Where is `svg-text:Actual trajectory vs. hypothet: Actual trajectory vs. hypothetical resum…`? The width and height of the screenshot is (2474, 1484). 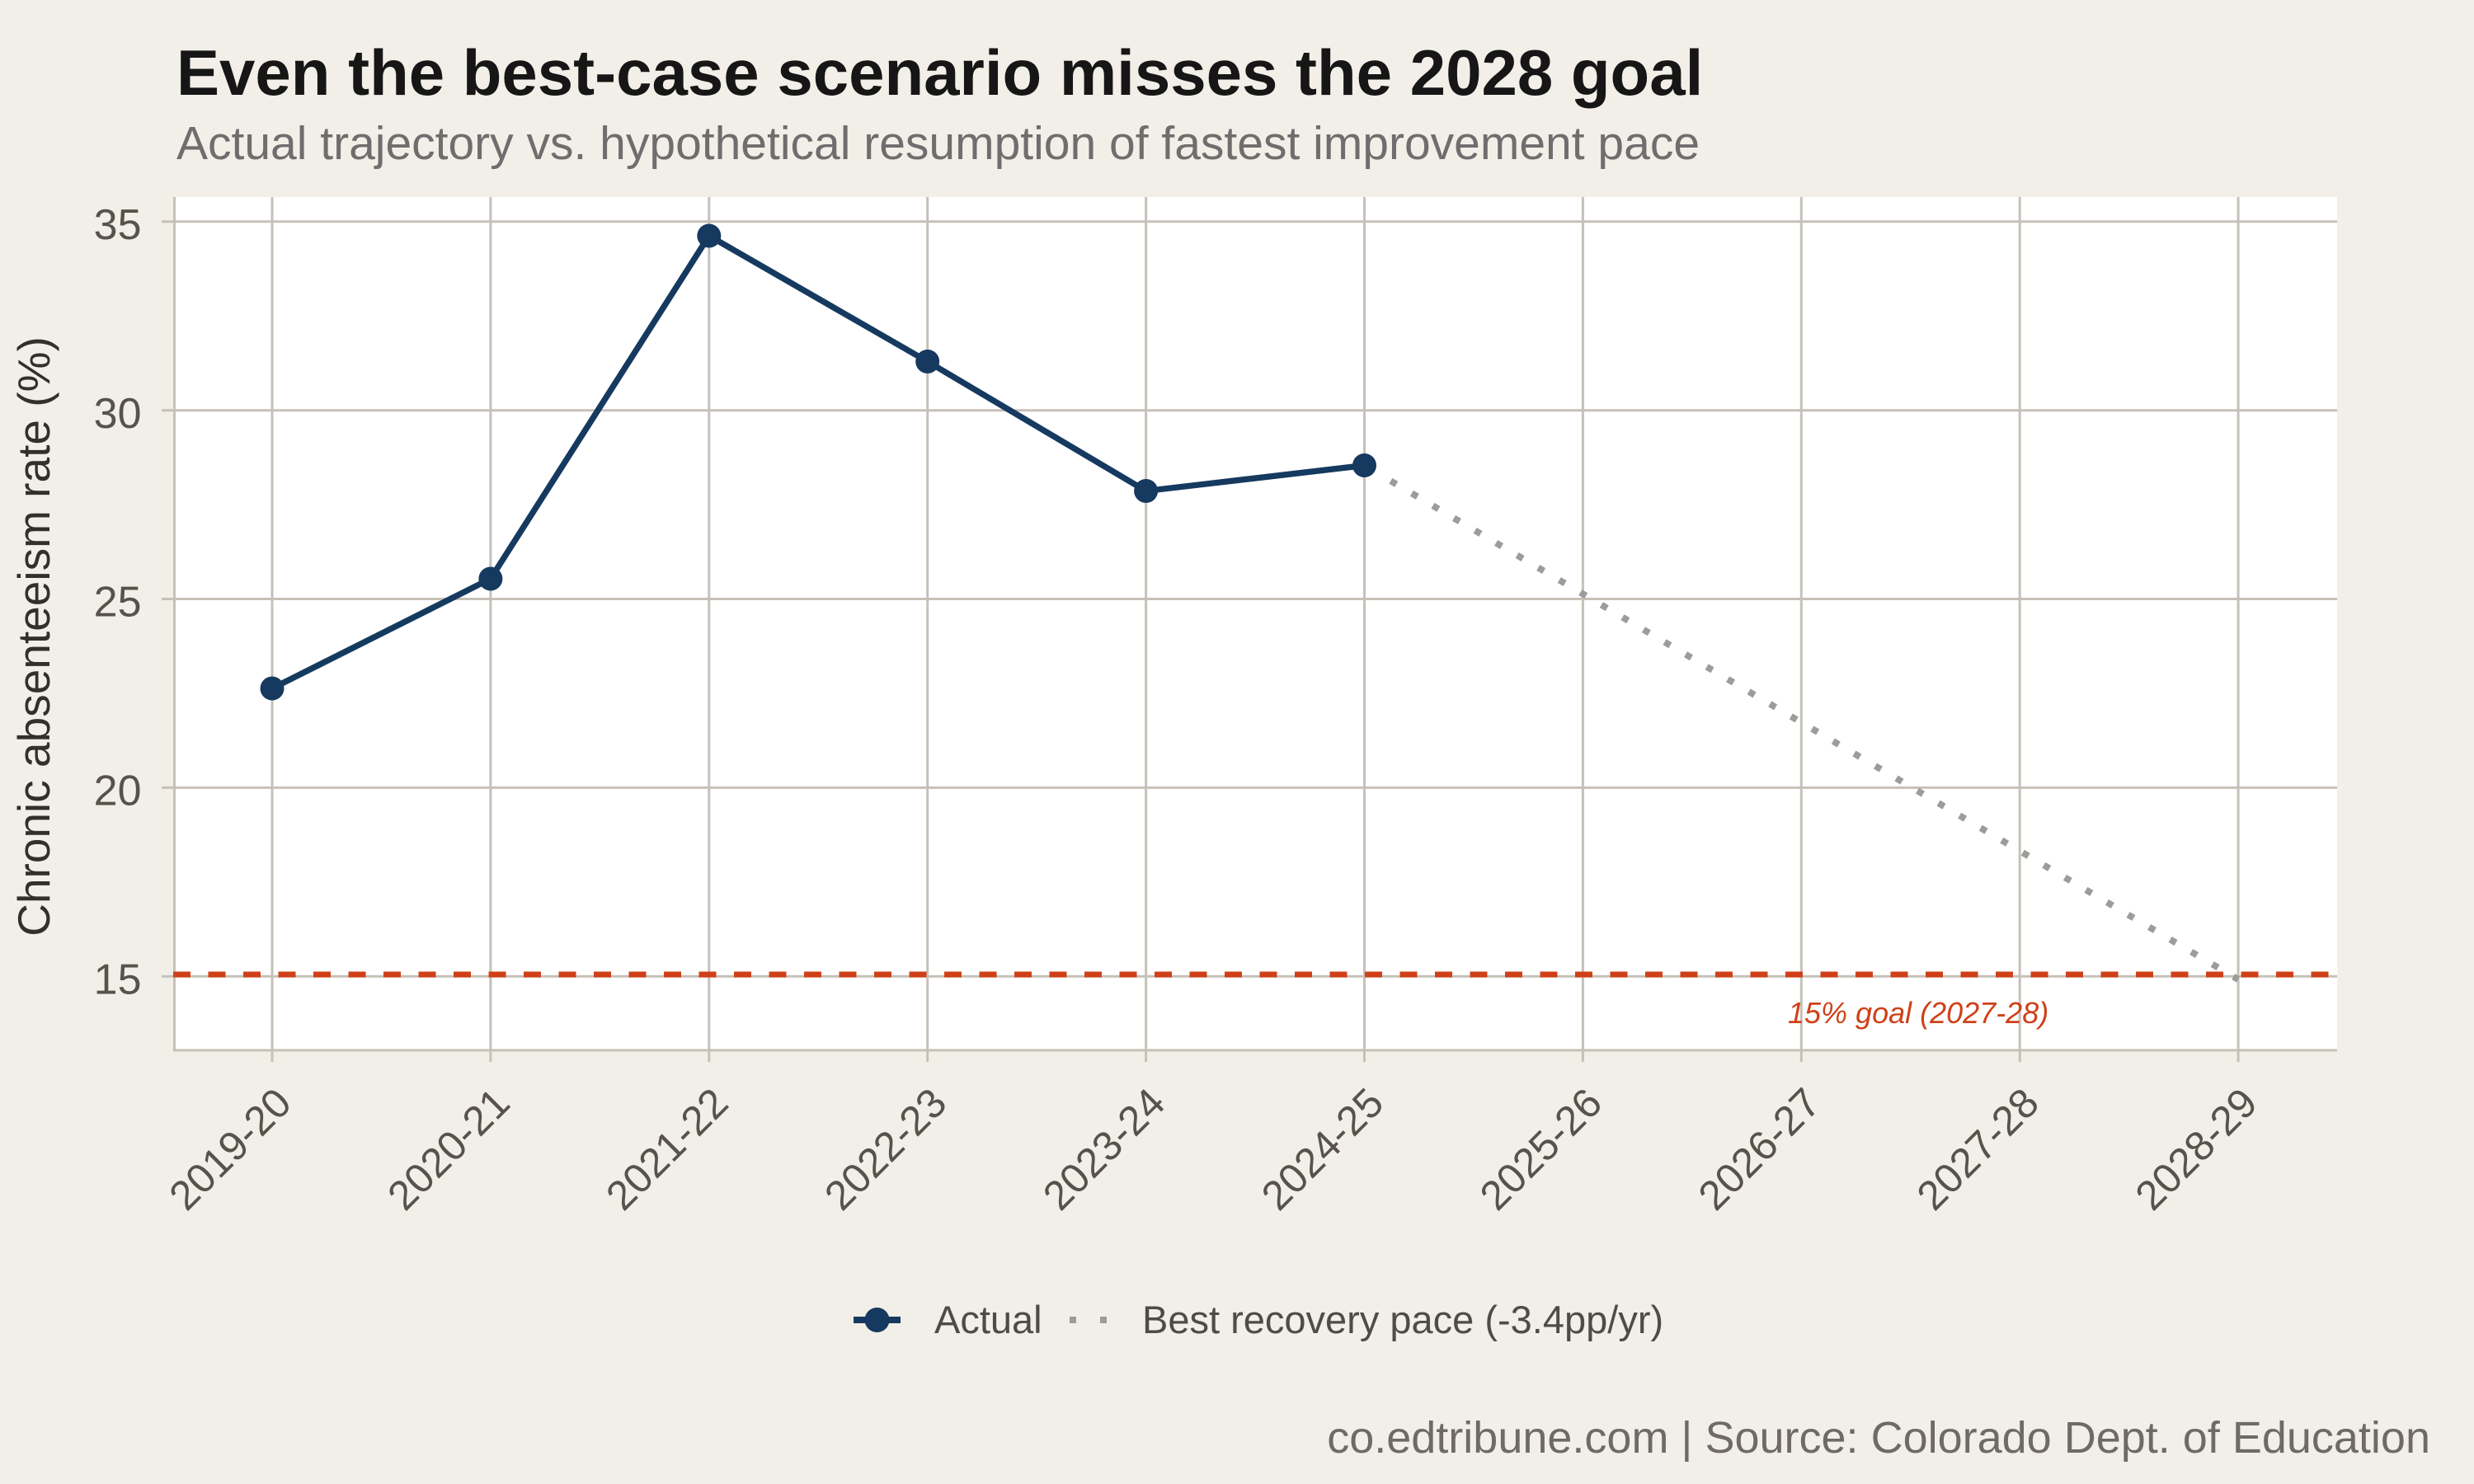 svg-text:Actual trajectory vs. hypothet: Actual trajectory vs. hypothetical resum… is located at coordinates (938, 143).